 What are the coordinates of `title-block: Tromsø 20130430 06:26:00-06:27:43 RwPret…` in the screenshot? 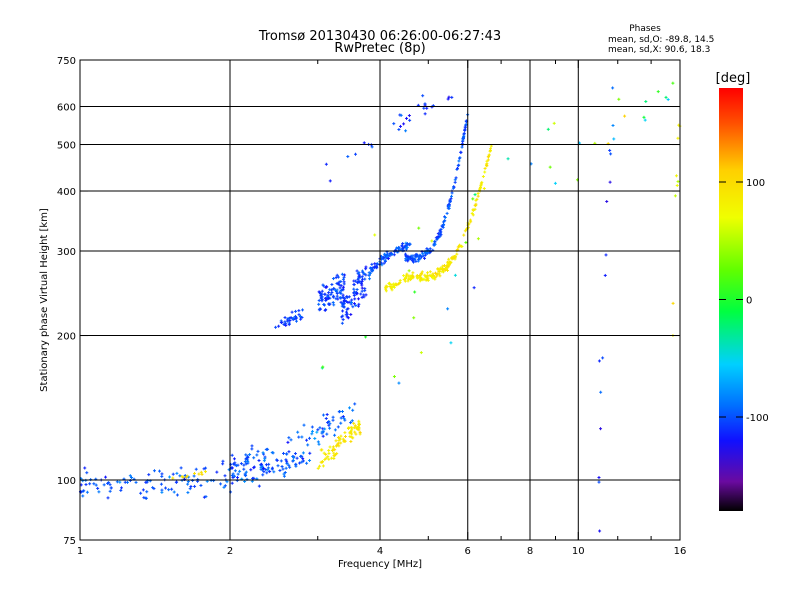 It's located at (379, 42).